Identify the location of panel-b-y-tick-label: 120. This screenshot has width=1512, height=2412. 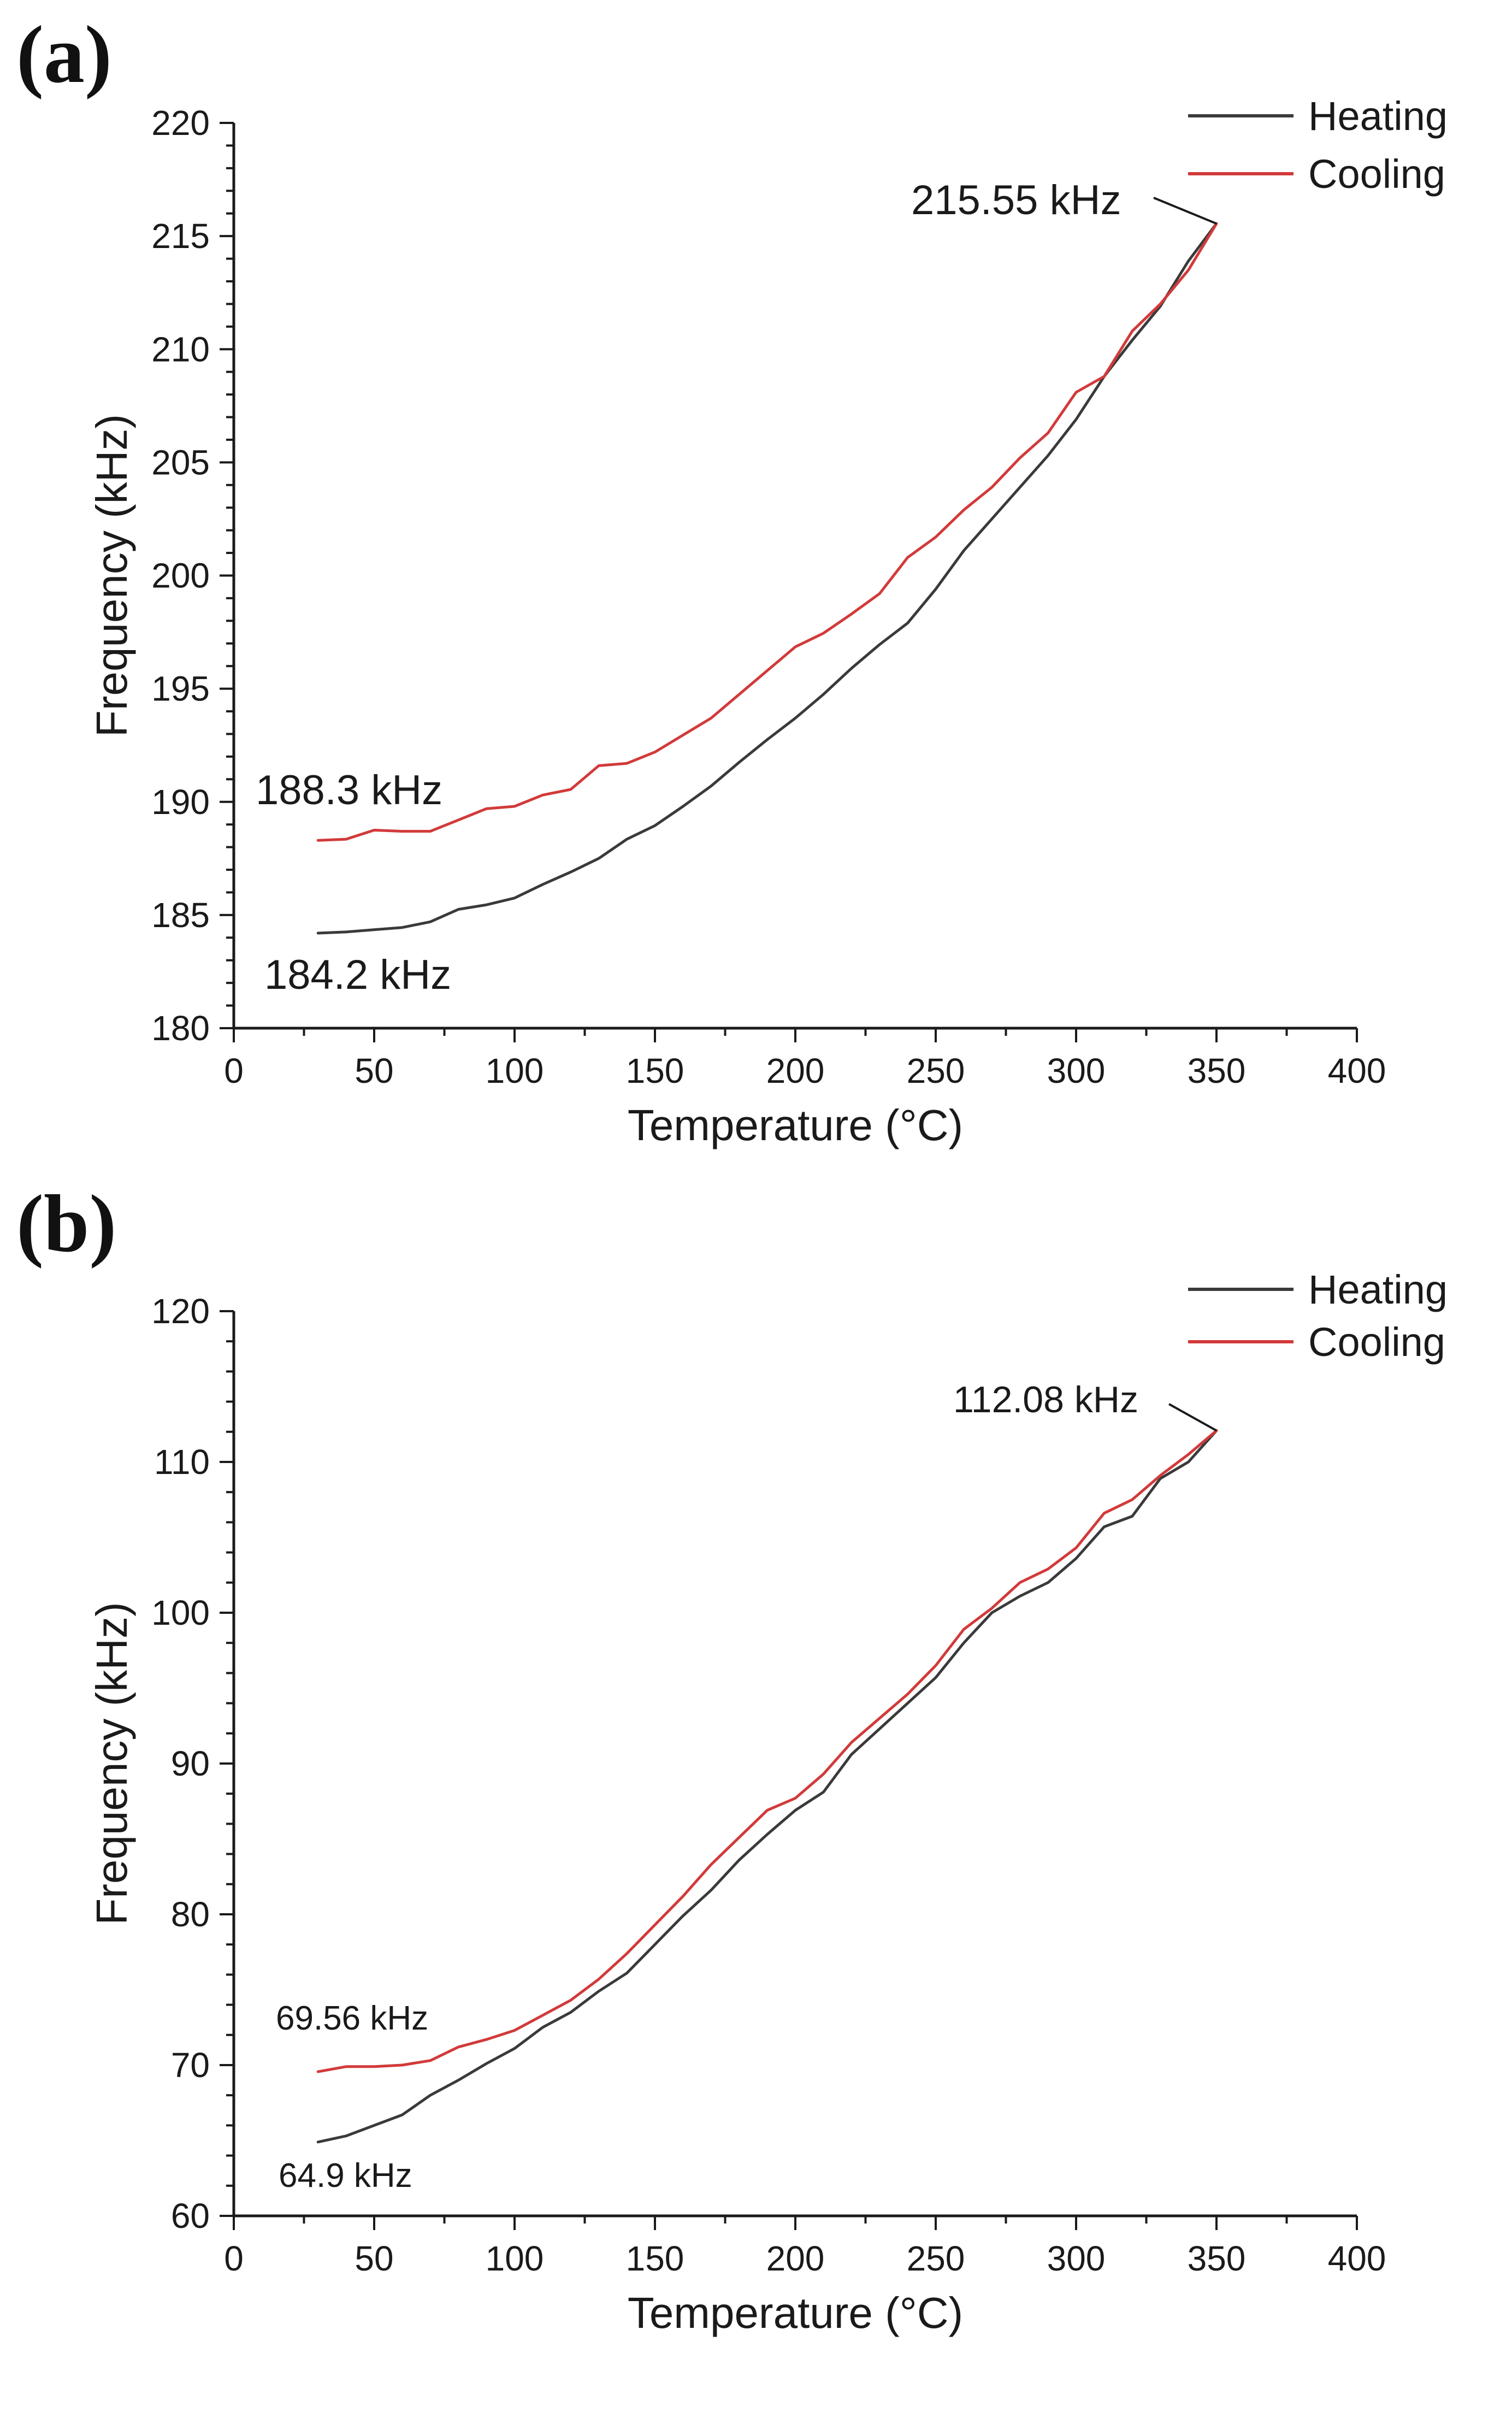
(180, 1311).